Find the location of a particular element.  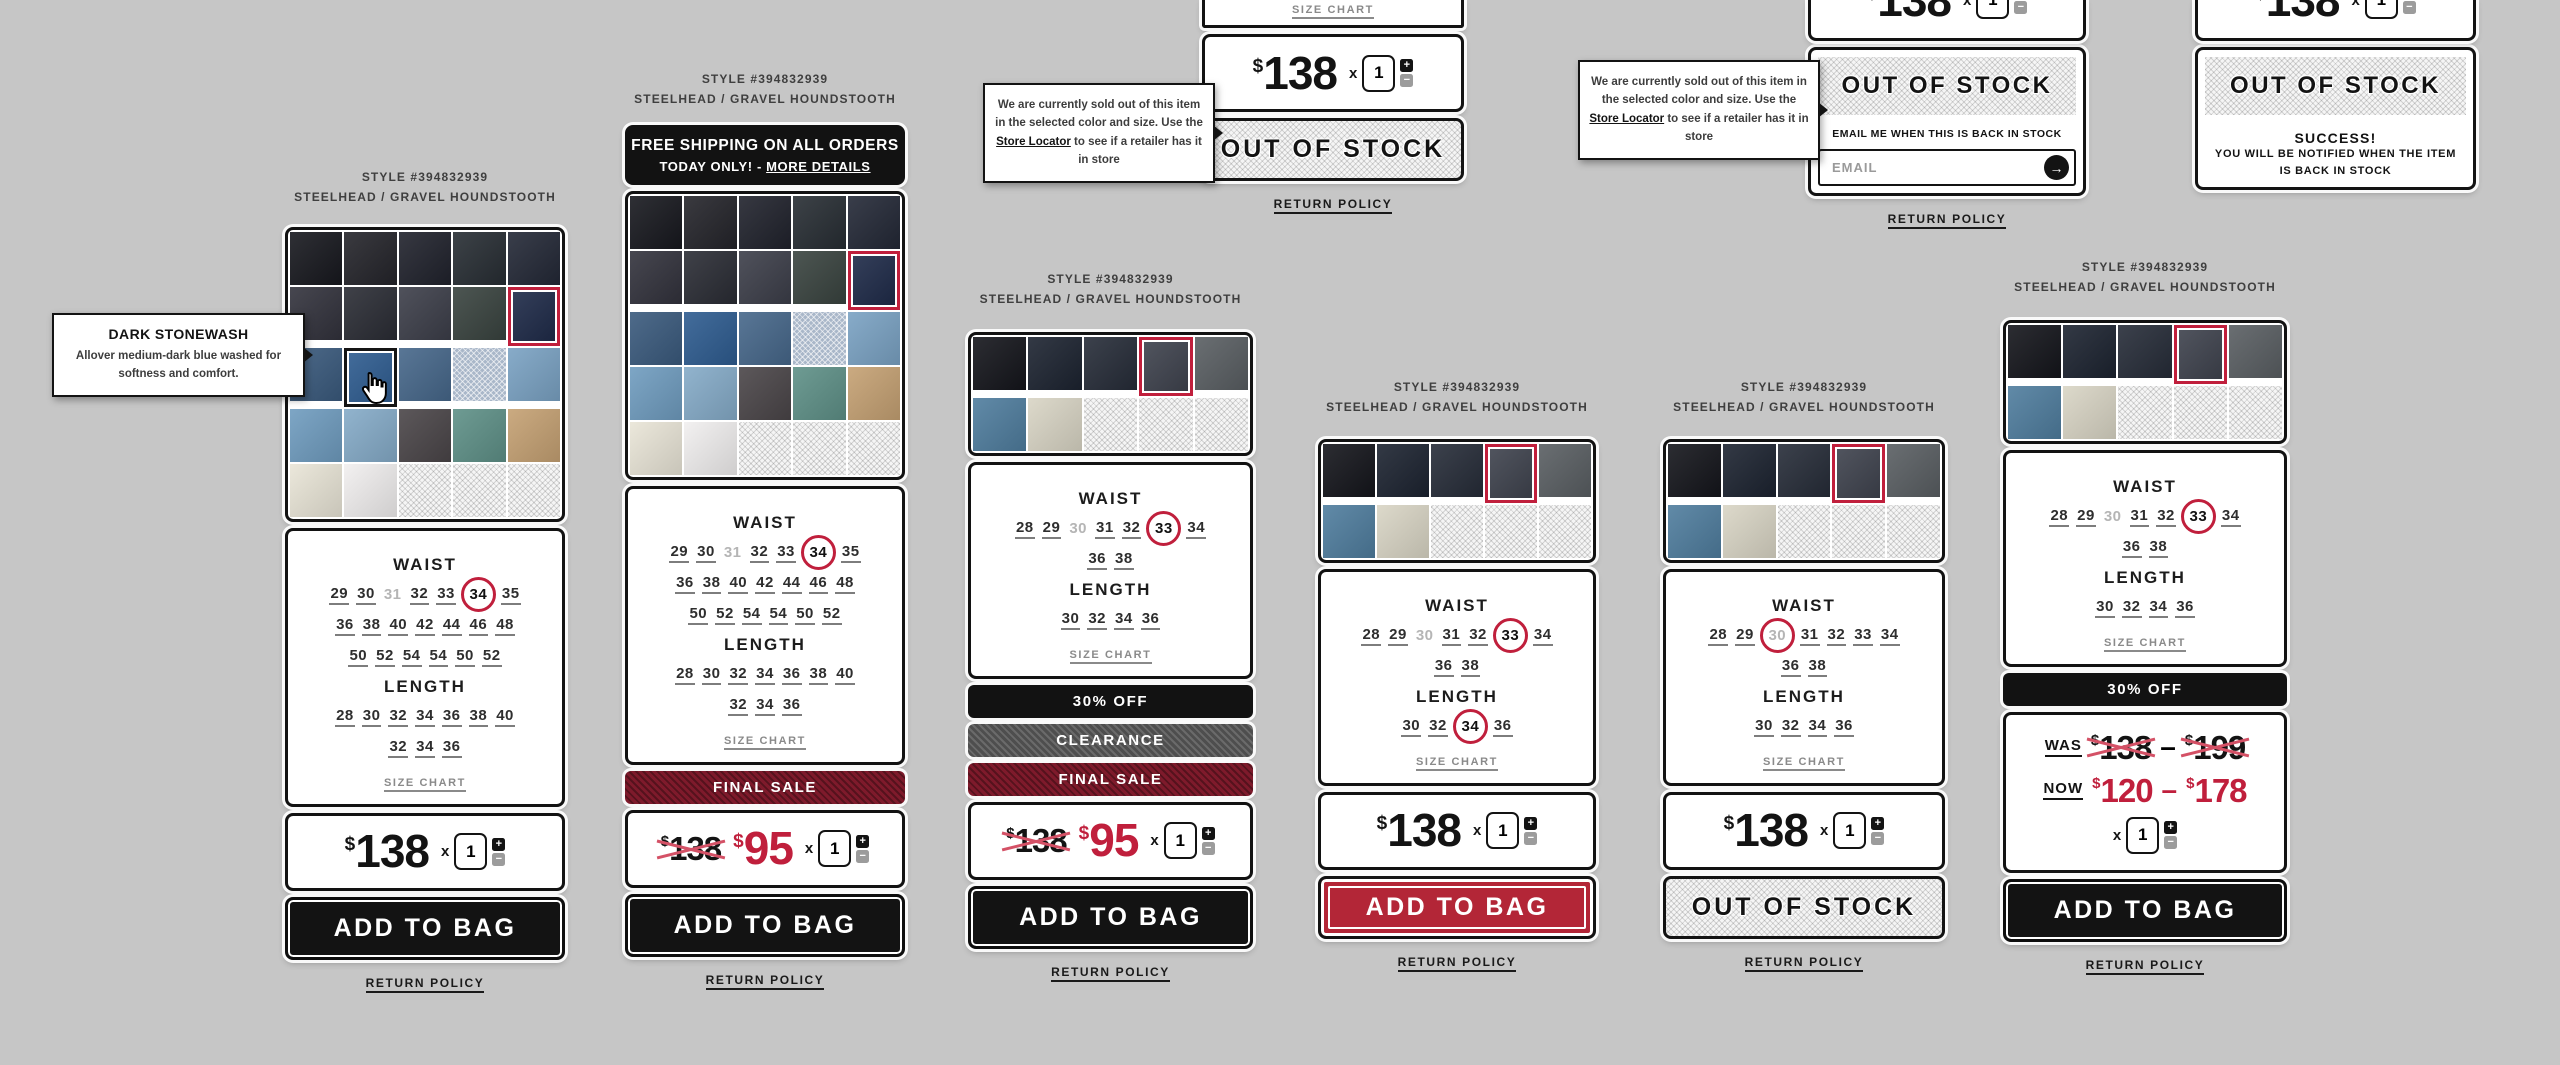

waist-size-option: 30 is located at coordinates (366, 595).